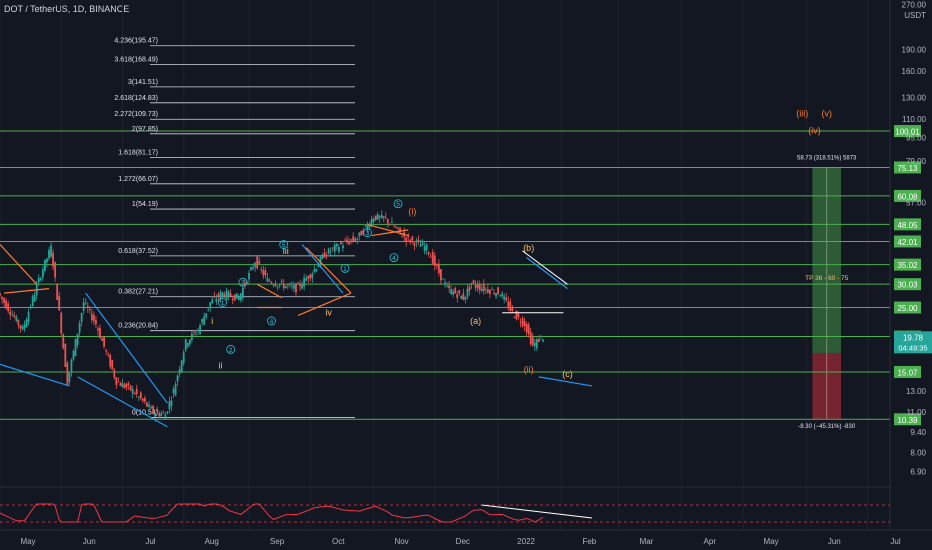 The image size is (932, 550). I want to click on stop-loss-label: -8.30 (−45.31%) -830, so click(827, 427).